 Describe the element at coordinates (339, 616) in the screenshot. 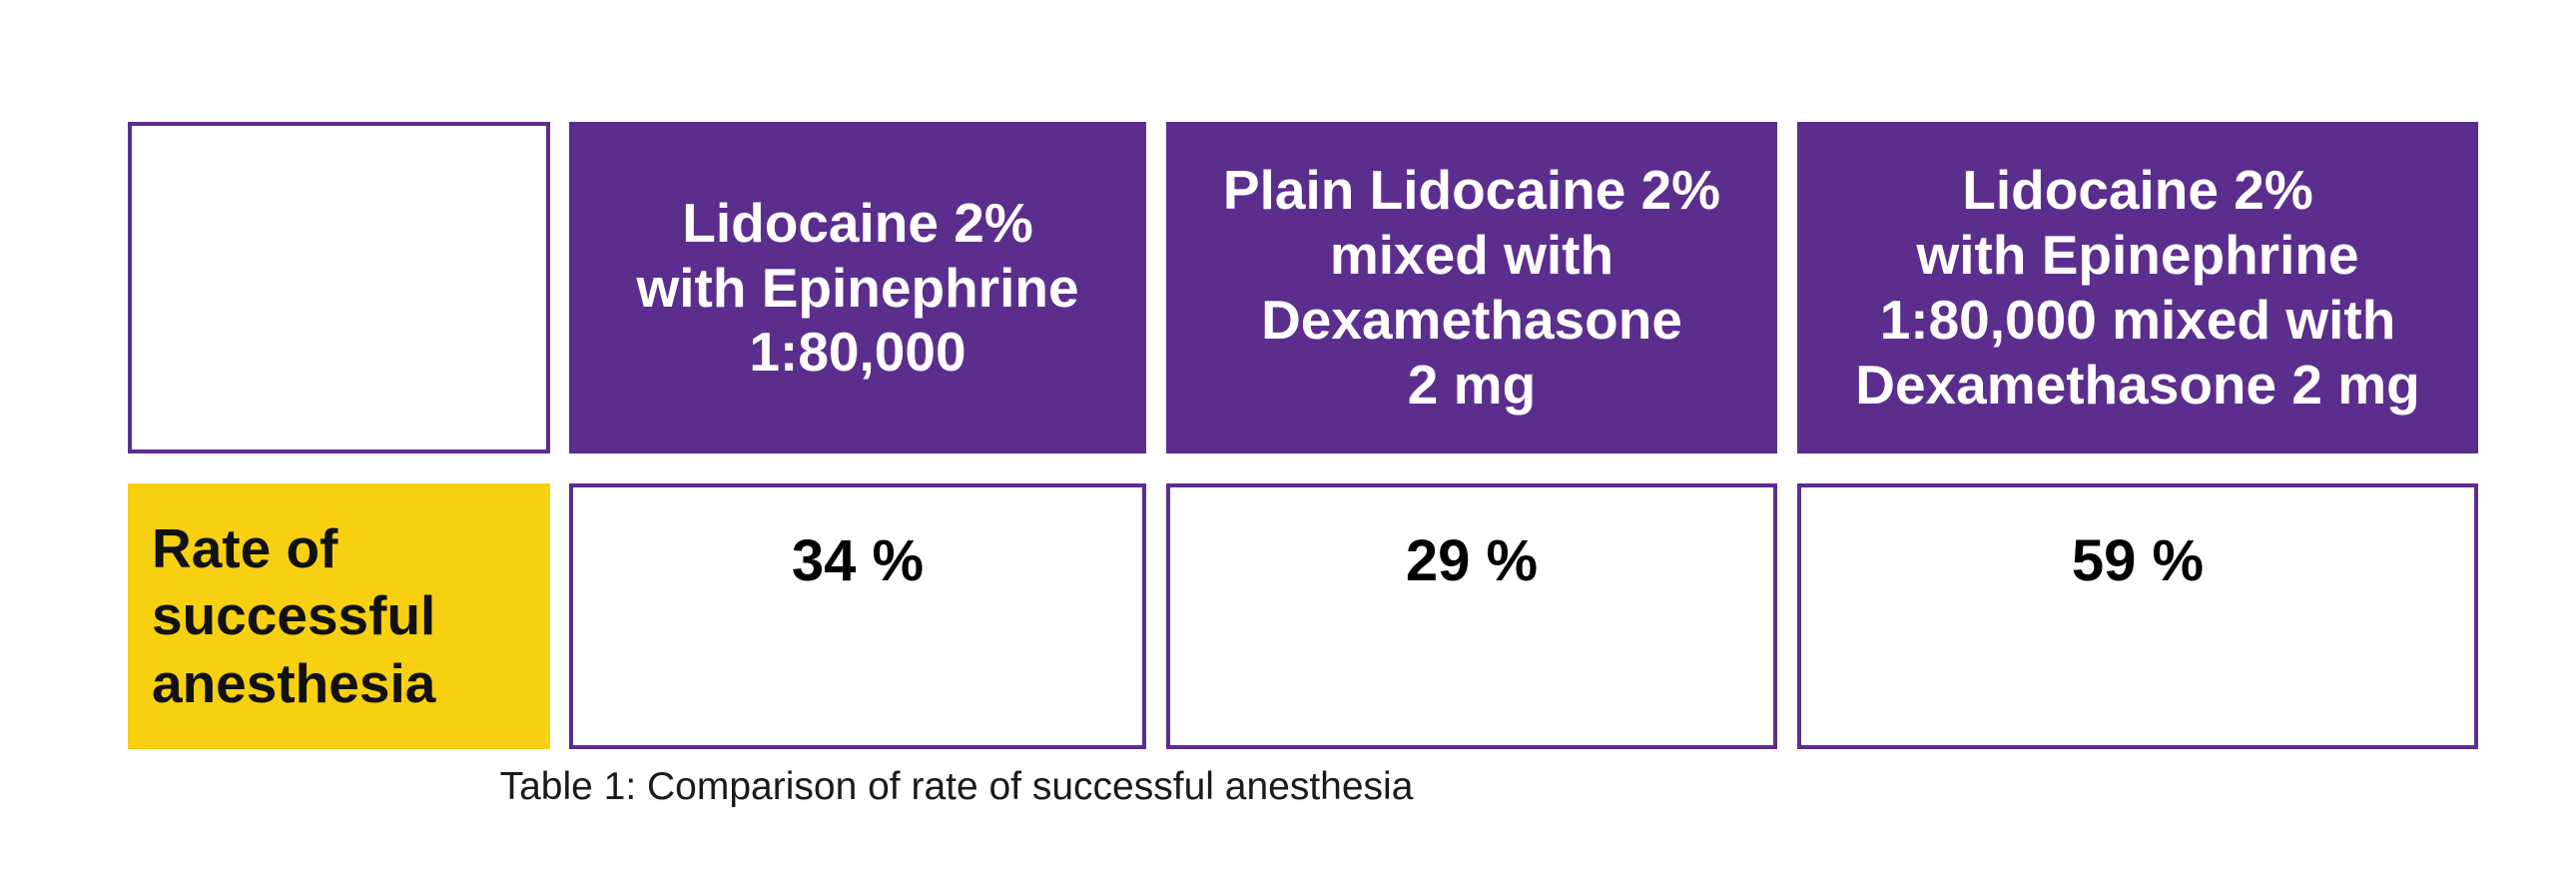

I see `row-label-success-rate: Rate of successful anesthesia` at that location.